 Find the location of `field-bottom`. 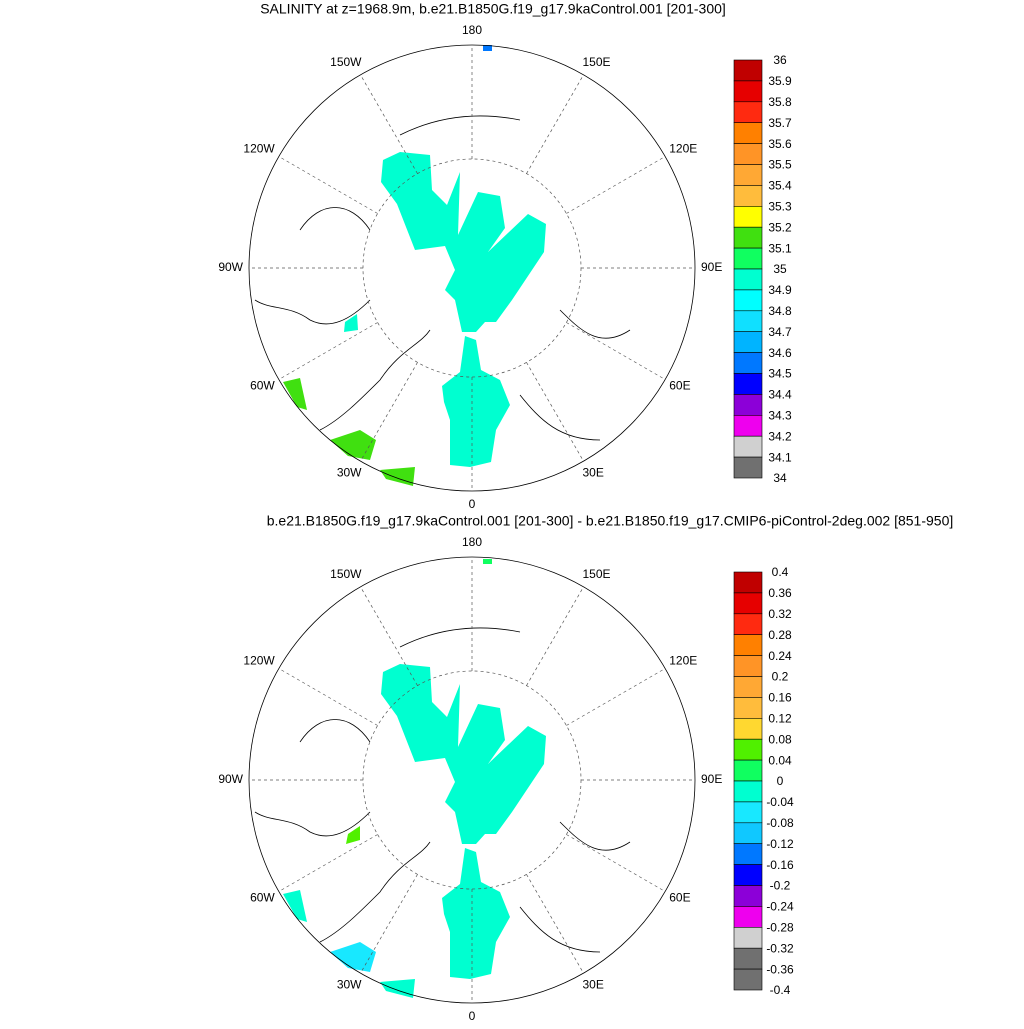

field-bottom is located at coordinates (414, 778).